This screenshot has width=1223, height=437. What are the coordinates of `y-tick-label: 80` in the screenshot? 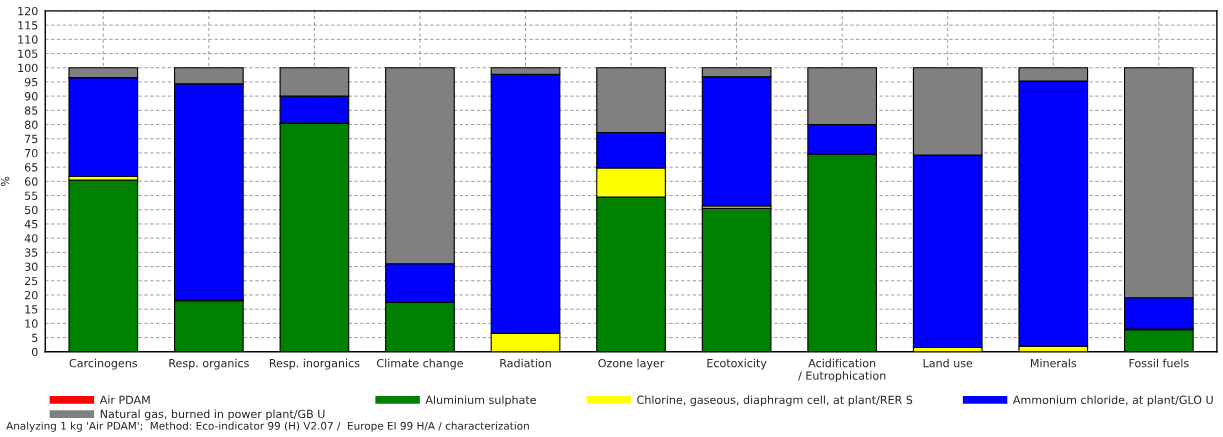 It's located at (31, 124).